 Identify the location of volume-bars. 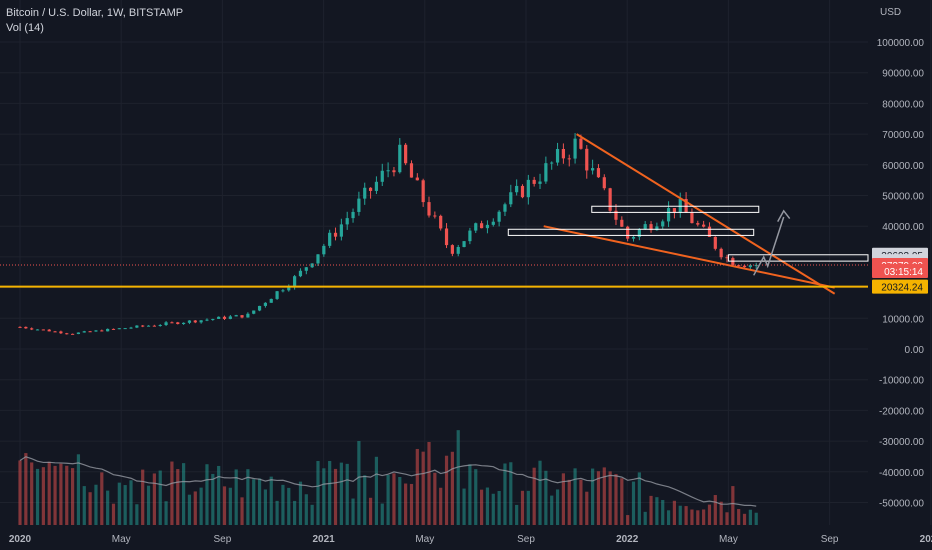
(388, 477).